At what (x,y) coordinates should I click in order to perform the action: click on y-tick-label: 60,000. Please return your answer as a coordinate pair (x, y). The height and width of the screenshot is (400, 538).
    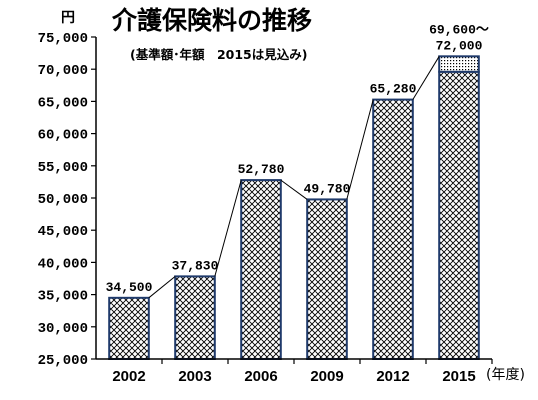
    Looking at the image, I should click on (63, 136).